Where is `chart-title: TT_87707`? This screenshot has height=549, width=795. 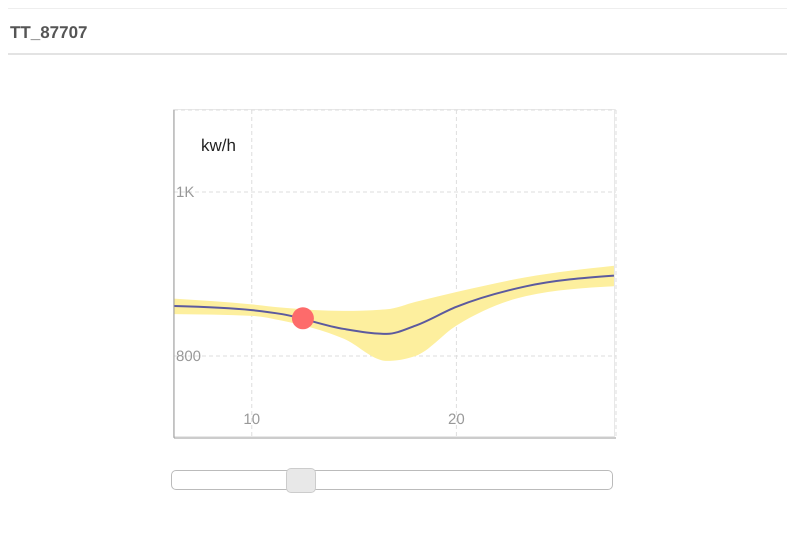
chart-title: TT_87707 is located at coordinates (49, 33).